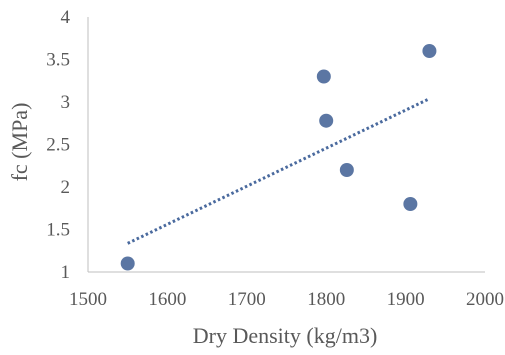 The width and height of the screenshot is (505, 355). Describe the element at coordinates (58, 230) in the screenshot. I see `y-tick-label: 1.5` at that location.